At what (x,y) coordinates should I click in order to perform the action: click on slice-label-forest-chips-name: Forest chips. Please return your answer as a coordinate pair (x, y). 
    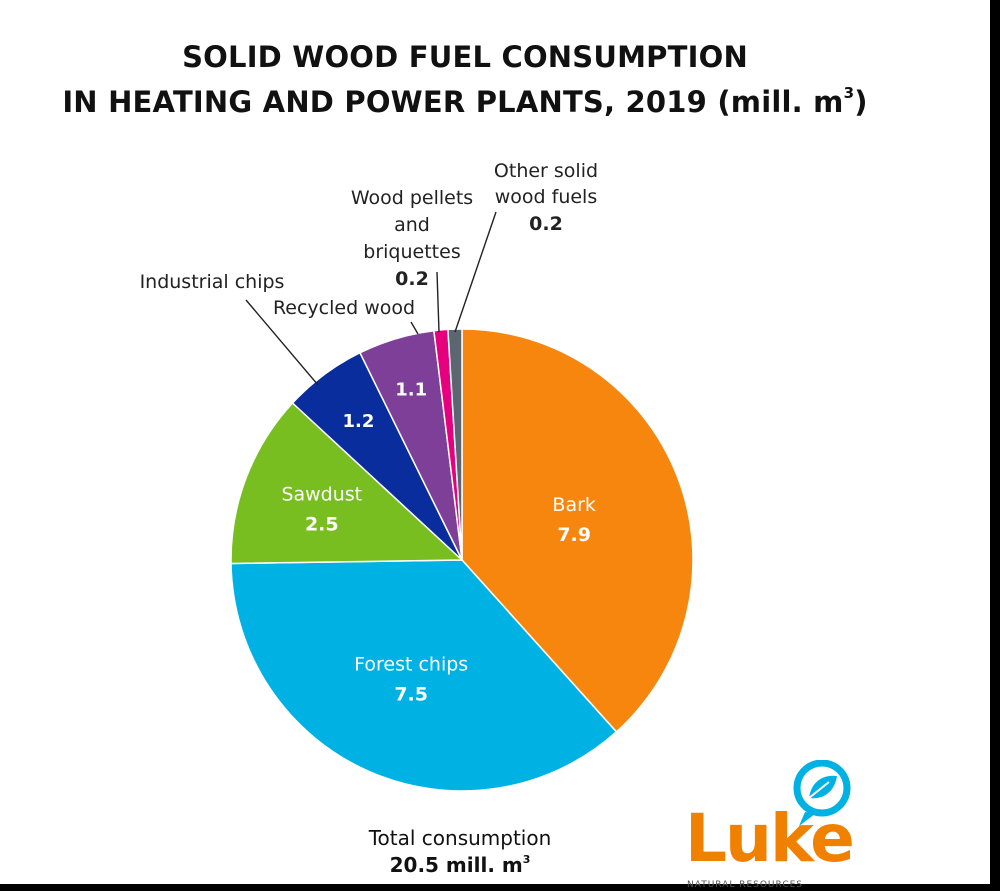
    Looking at the image, I should click on (411, 664).